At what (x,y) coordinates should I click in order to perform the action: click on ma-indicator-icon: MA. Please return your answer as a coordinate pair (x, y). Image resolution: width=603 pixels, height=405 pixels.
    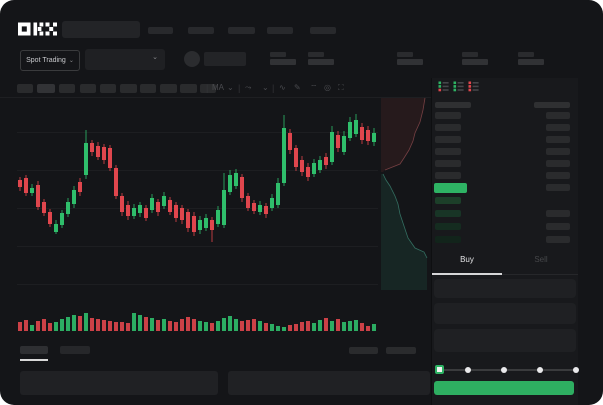
    Looking at the image, I should click on (218, 87).